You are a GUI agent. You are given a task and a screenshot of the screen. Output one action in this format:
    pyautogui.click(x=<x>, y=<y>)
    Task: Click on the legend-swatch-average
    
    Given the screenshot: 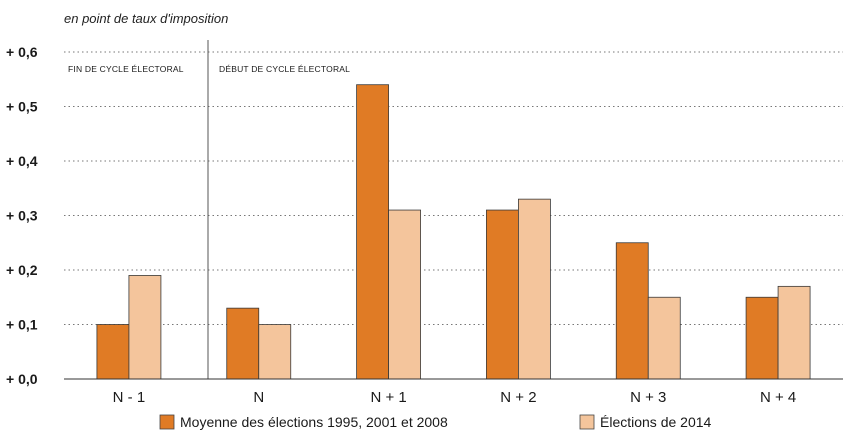 What is the action you would take?
    pyautogui.click(x=167, y=422)
    